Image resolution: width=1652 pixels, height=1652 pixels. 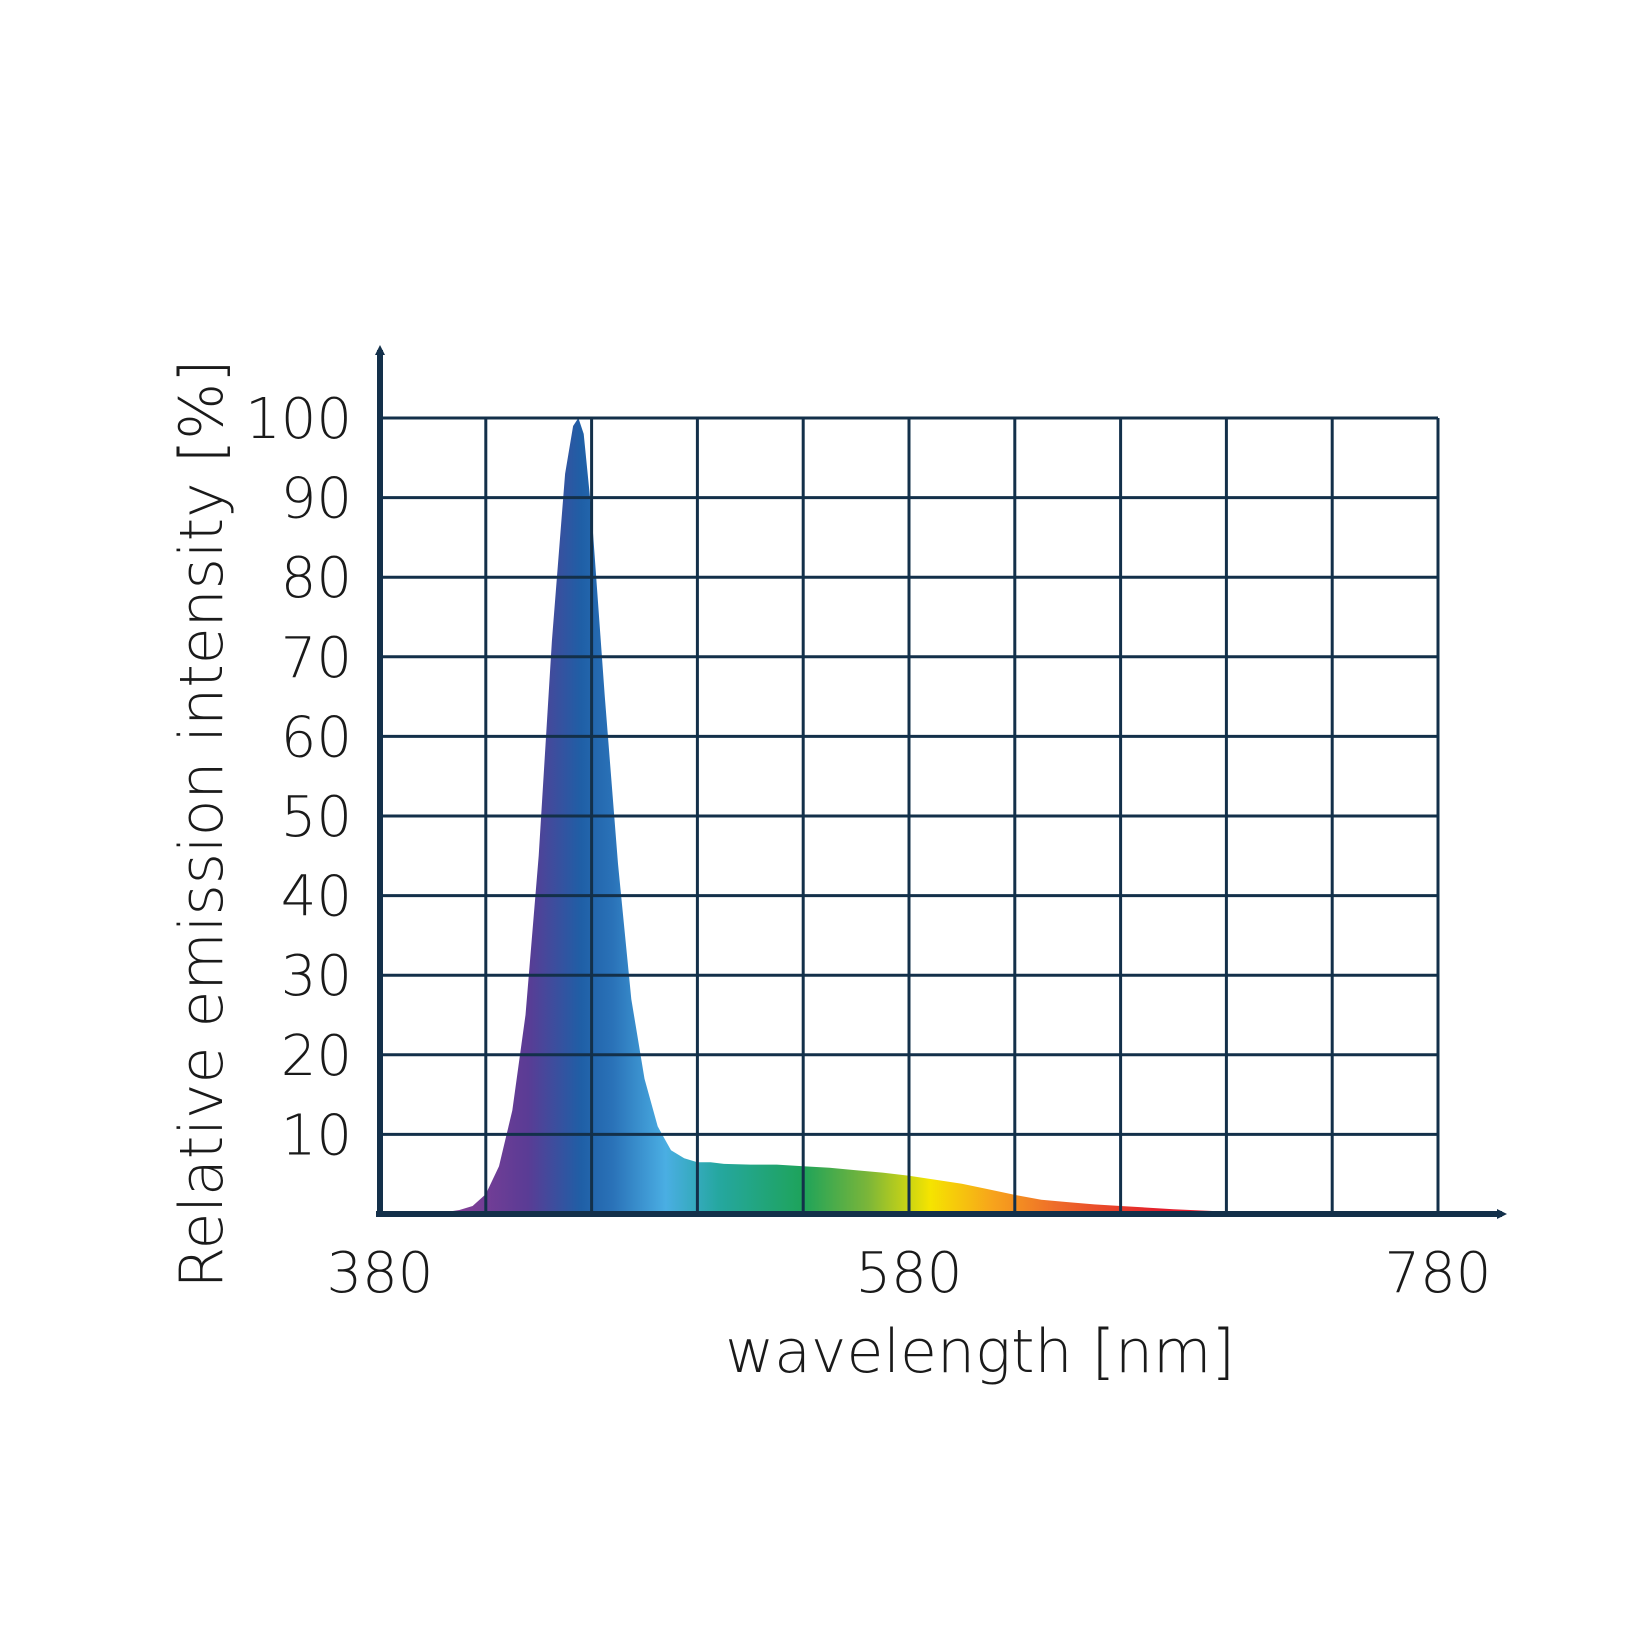 I want to click on y-tick-label: 50, so click(x=316, y=817).